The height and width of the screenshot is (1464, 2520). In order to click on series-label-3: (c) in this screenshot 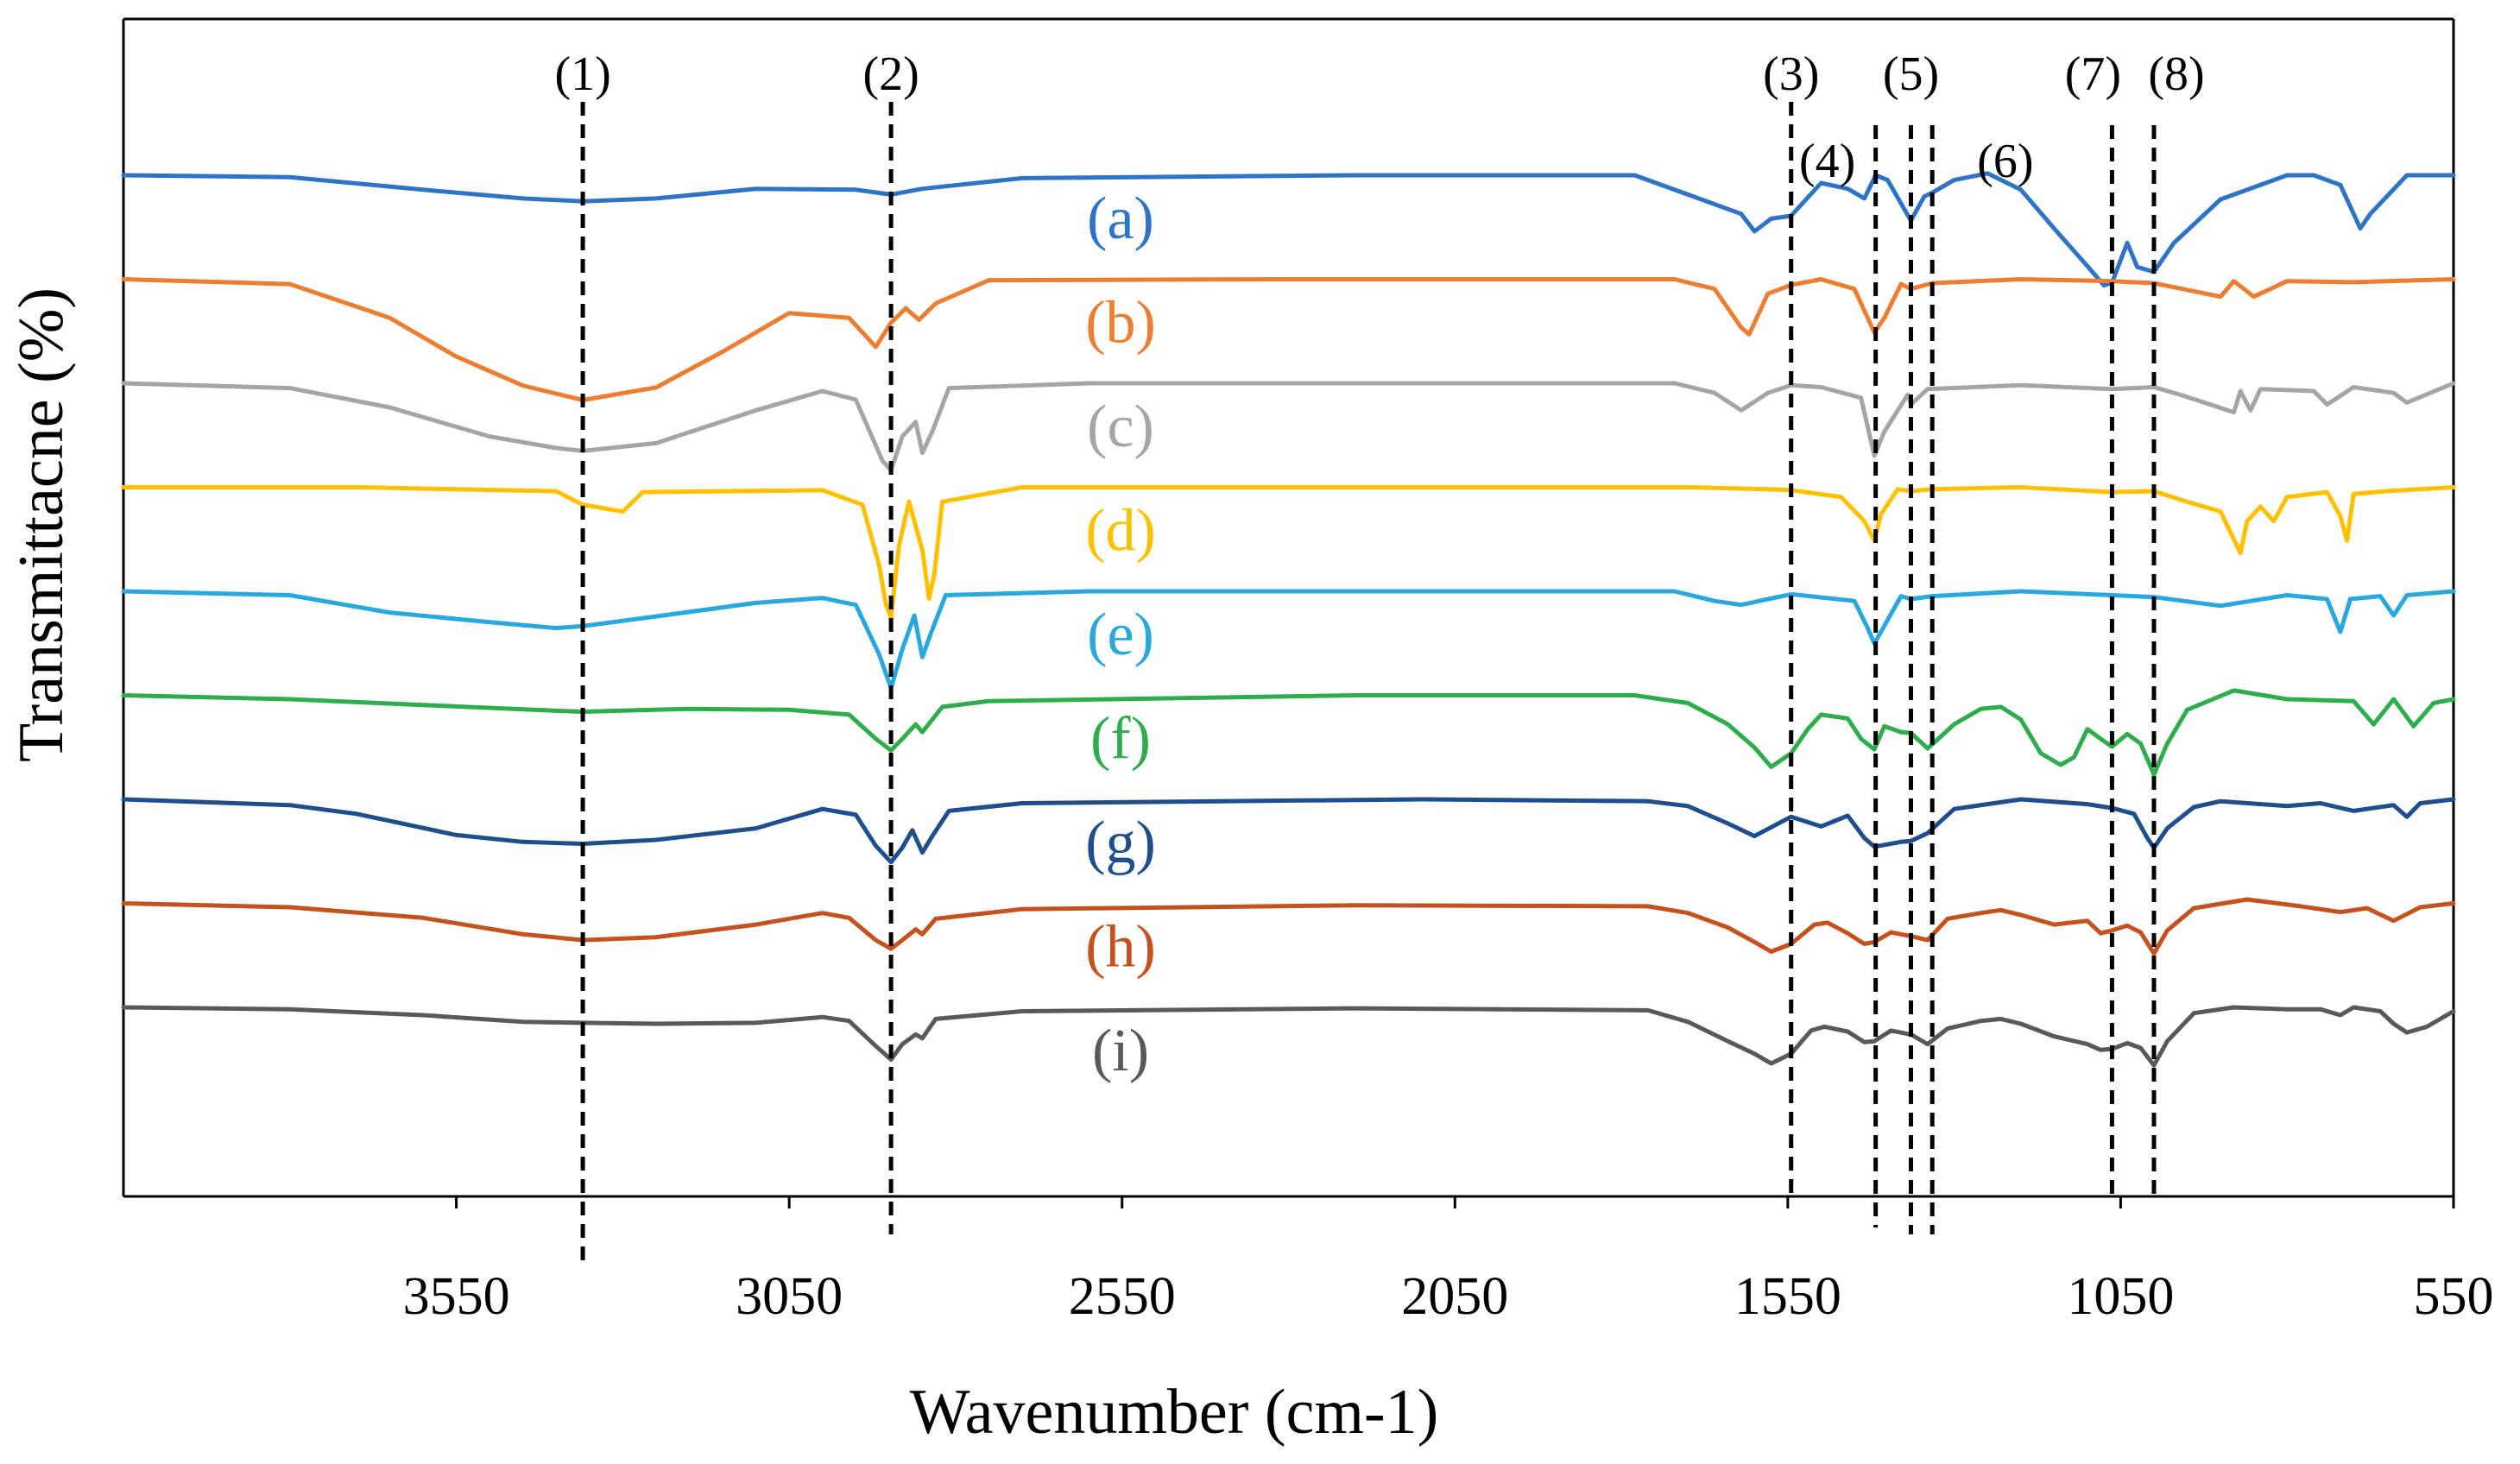, I will do `click(1120, 427)`.